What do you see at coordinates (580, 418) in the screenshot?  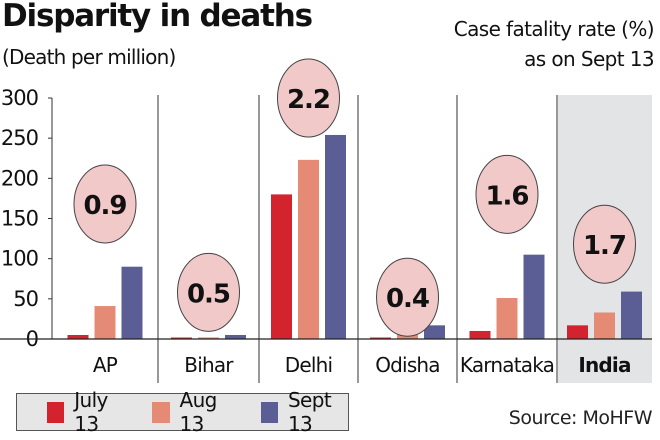 I see `source-note: Source: MoHFW` at bounding box center [580, 418].